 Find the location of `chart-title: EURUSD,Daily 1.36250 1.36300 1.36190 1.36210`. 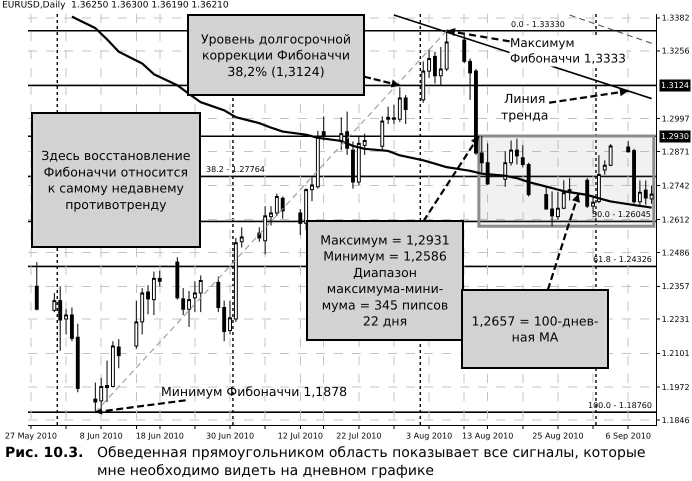

chart-title: EURUSD,Daily 1.36250 1.36300 1.36190 1.36210 is located at coordinates (115, 5).